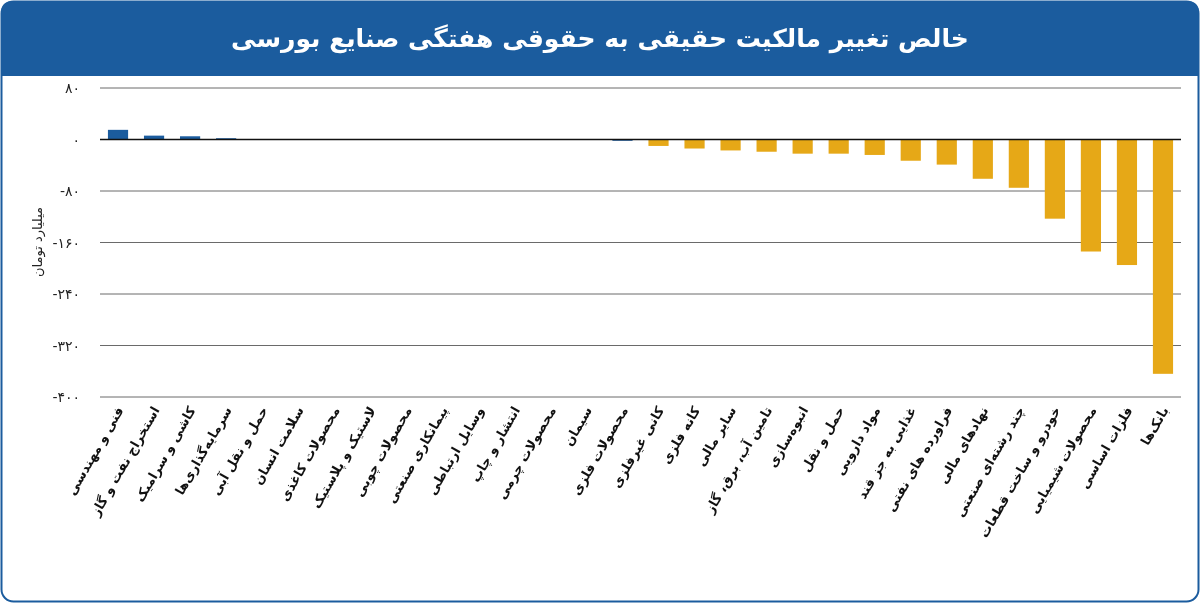  What do you see at coordinates (69, 191) in the screenshot?
I see `y-tick-label: -۸۰` at bounding box center [69, 191].